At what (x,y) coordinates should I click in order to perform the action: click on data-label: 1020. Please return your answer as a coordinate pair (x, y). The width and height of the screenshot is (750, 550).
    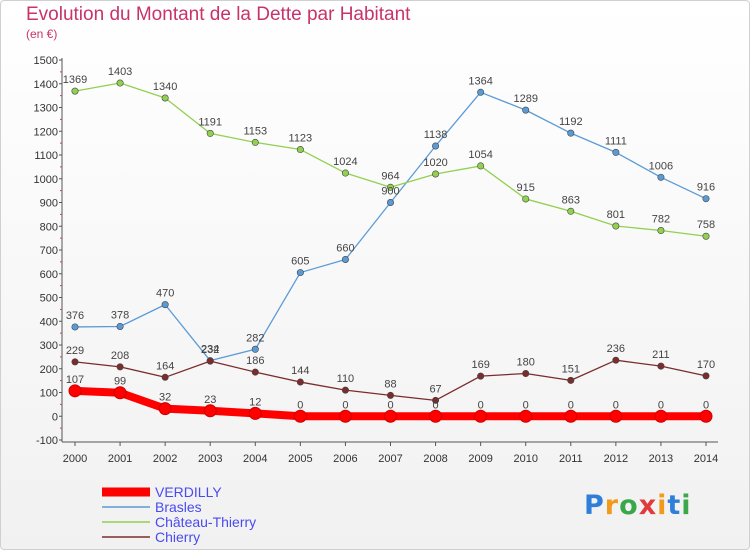
    Looking at the image, I should click on (435, 163).